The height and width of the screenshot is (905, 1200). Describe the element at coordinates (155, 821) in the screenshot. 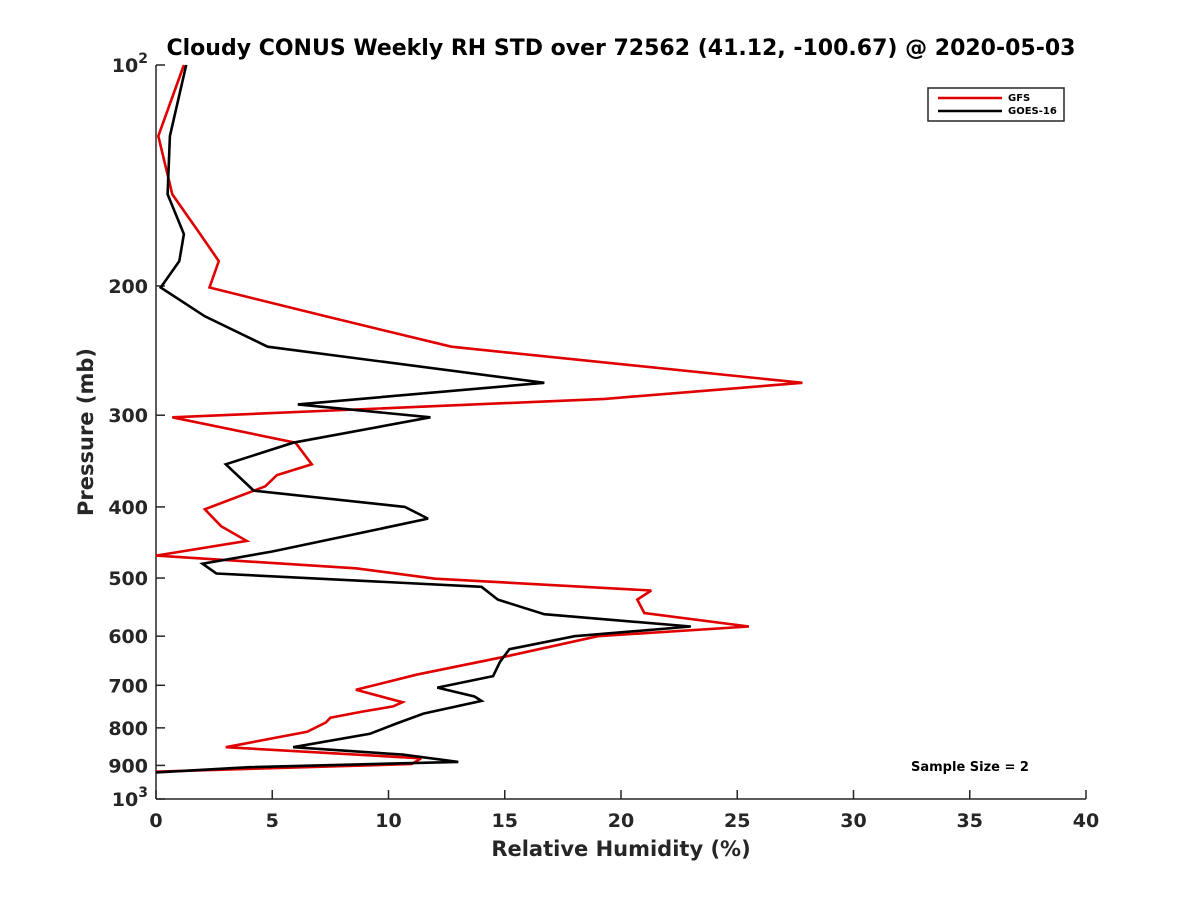

I see `x-tick-label: 0` at that location.